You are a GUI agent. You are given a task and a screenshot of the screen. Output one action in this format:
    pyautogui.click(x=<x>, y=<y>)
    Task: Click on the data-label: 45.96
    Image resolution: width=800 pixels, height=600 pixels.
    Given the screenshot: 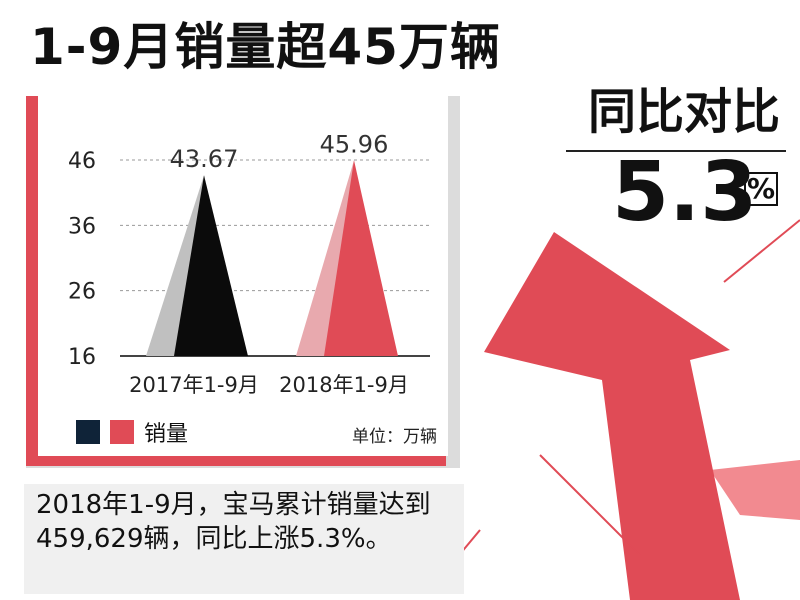 What is the action you would take?
    pyautogui.click(x=354, y=144)
    